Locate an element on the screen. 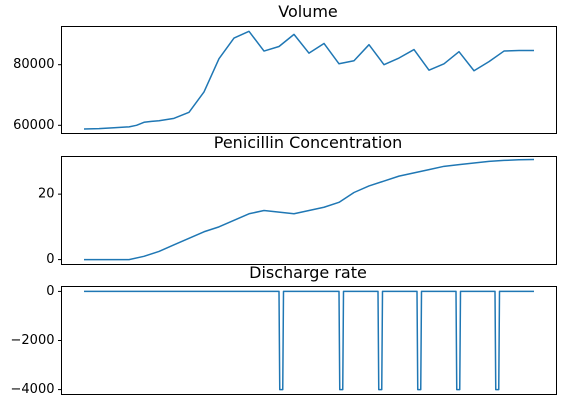 This screenshot has width=562, height=402. y-tick-label-volume: 60000 is located at coordinates (33, 125).